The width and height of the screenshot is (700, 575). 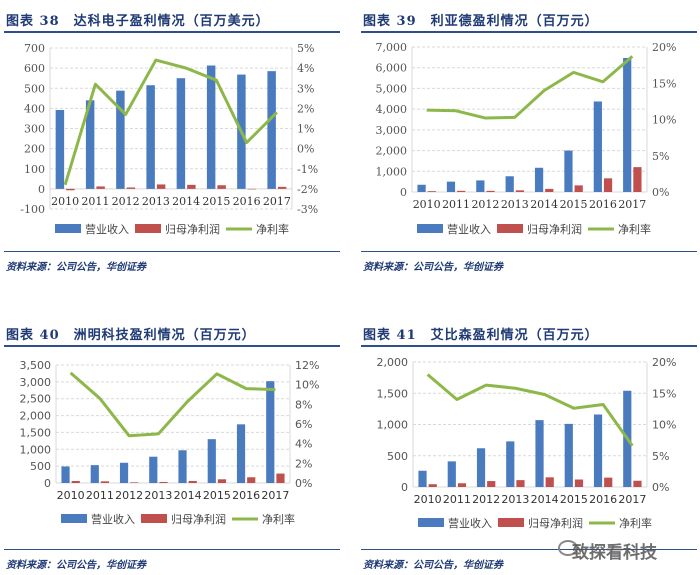 I want to click on legend-profit-swatch, so click(x=511, y=522).